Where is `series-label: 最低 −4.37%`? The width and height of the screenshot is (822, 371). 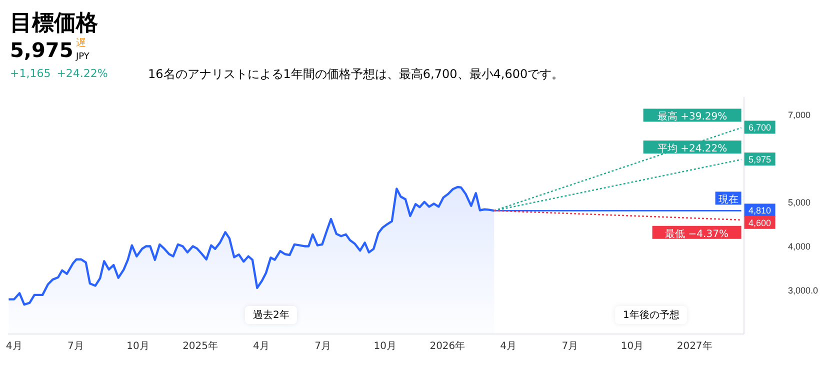
series-label: 最低 −4.37% is located at coordinates (696, 234).